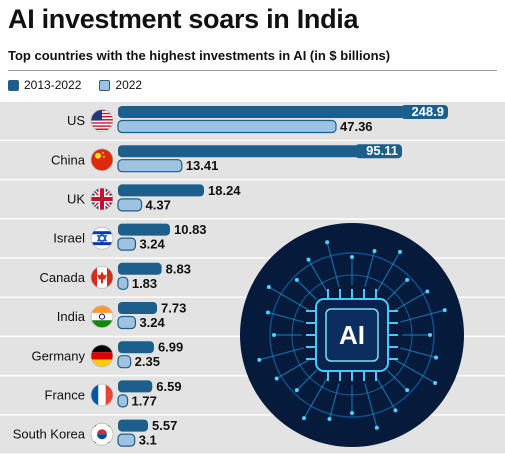 The width and height of the screenshot is (505, 455). I want to click on page-title: AI investment soars in India, so click(183, 19).